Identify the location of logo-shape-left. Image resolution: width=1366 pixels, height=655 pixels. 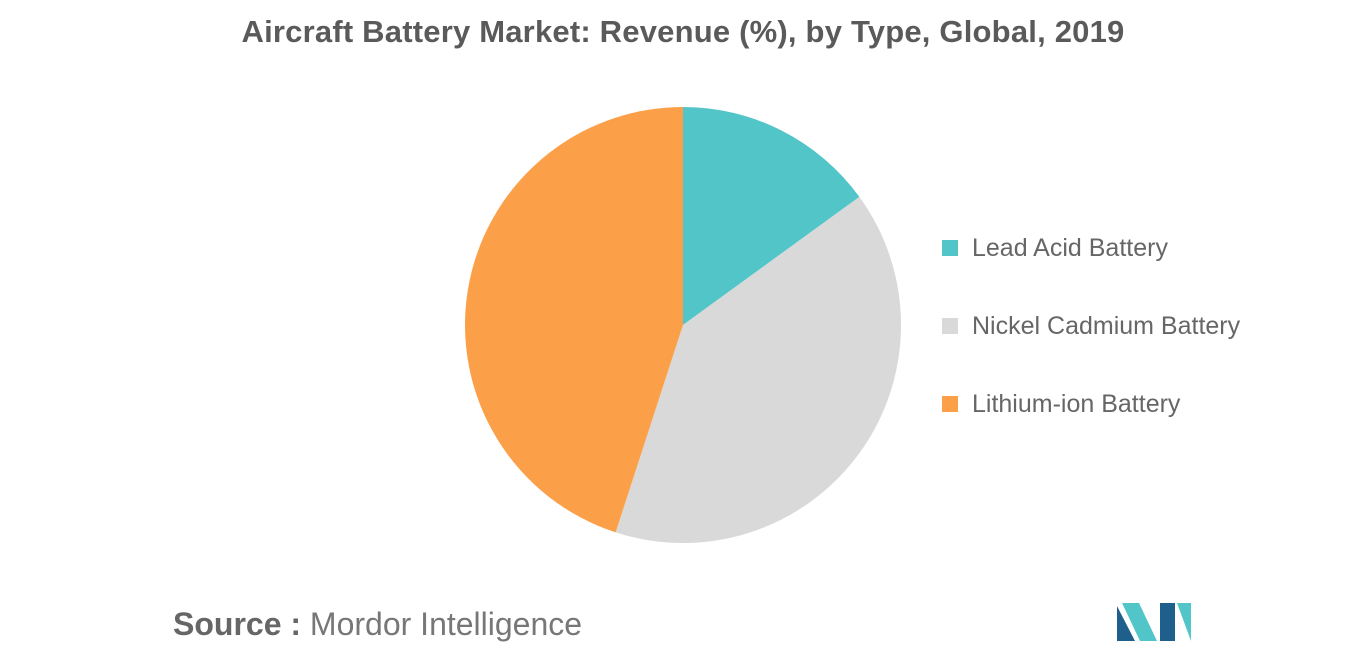
(1126, 623).